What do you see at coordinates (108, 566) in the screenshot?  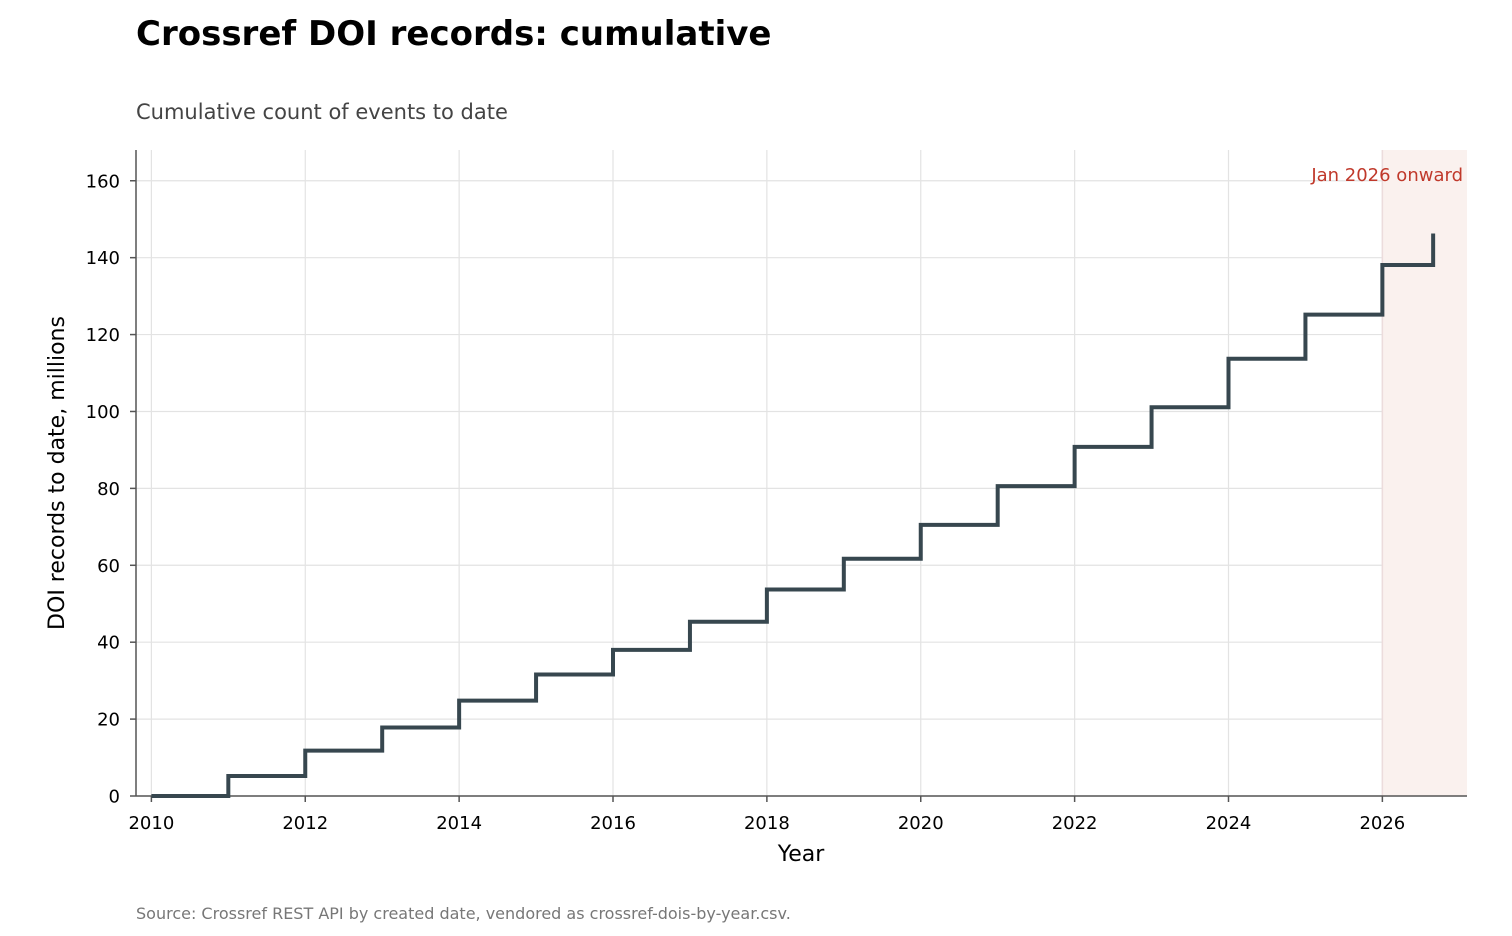 I see `y-tick-label: 60` at bounding box center [108, 566].